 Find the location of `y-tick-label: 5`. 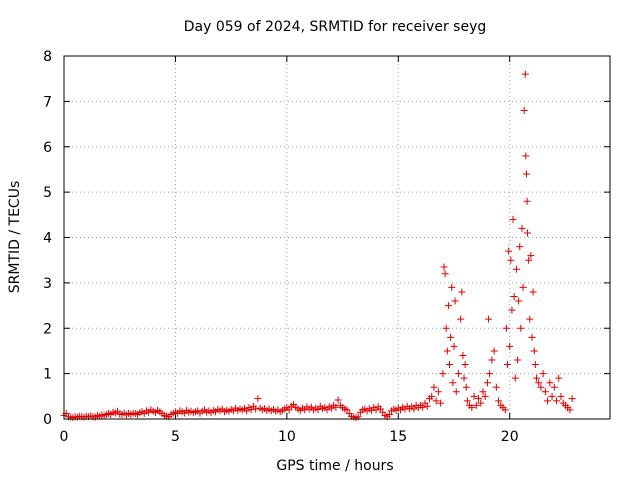

y-tick-label: 5 is located at coordinates (47, 193).